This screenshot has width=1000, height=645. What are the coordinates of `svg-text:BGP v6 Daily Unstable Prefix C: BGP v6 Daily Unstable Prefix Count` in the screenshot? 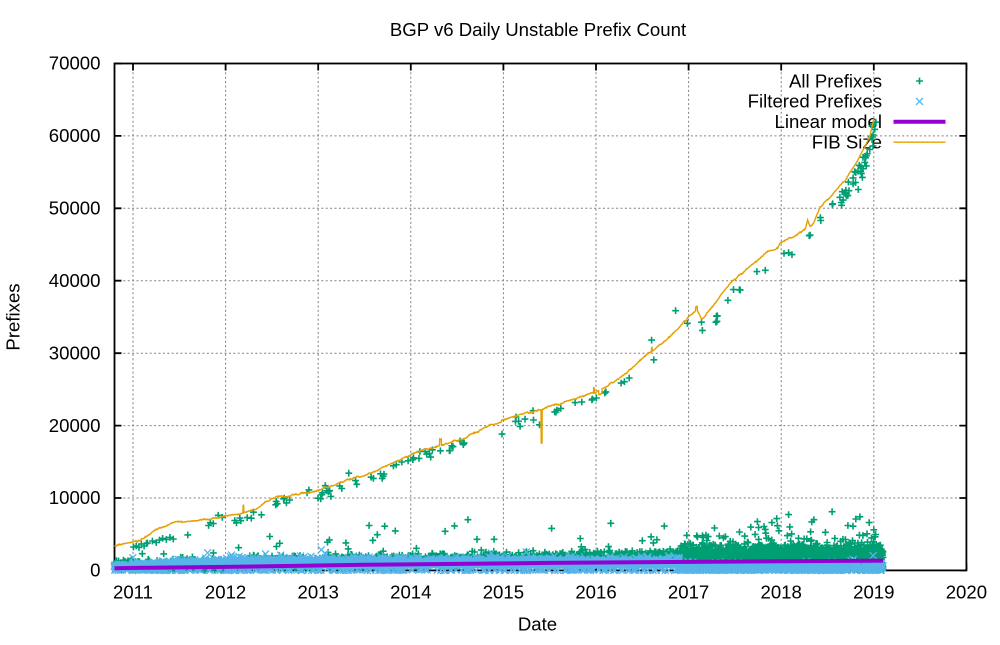 It's located at (538, 29).